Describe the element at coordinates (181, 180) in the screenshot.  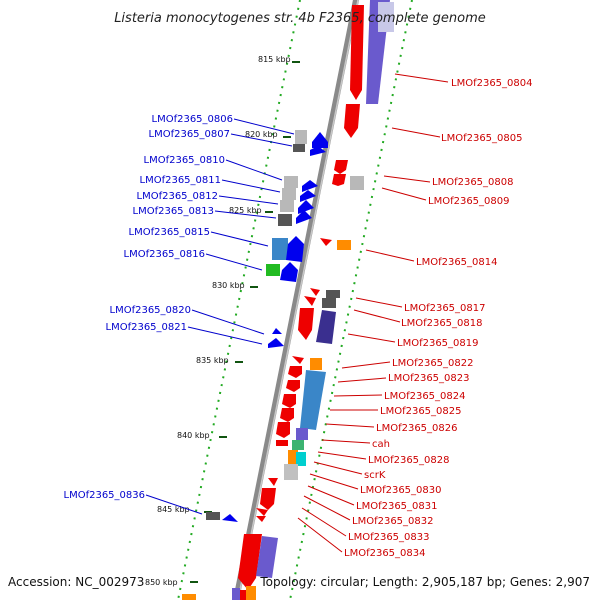
I see `gene-label: LMOf2365_0811` at that location.